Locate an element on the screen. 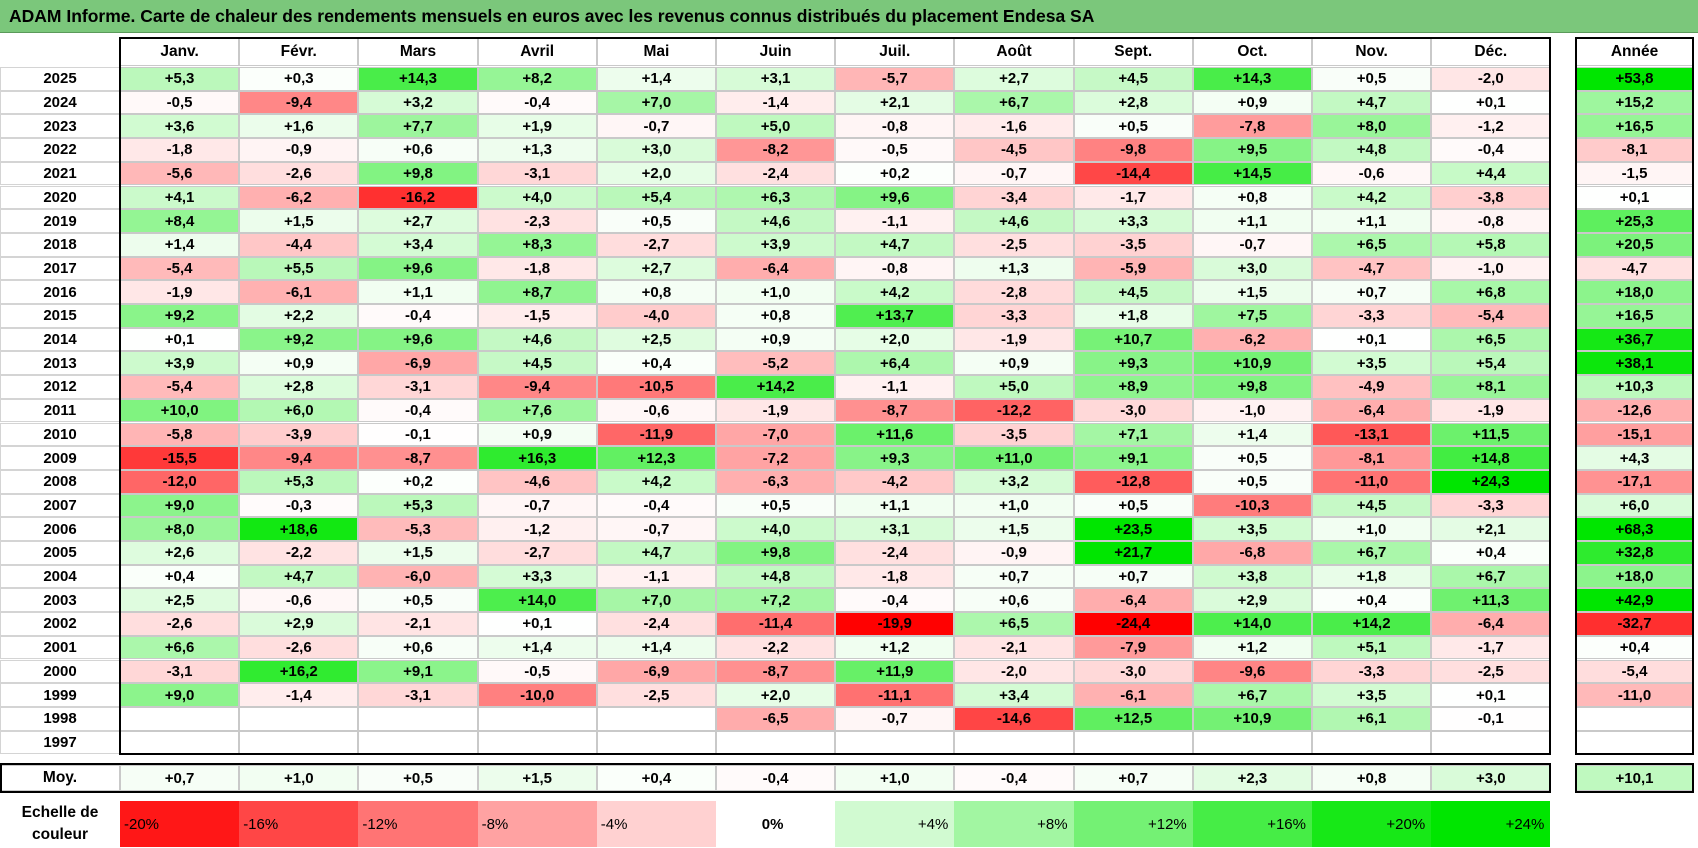 The height and width of the screenshot is (848, 1698). heatmap-cell: +8,7 is located at coordinates (537, 292).